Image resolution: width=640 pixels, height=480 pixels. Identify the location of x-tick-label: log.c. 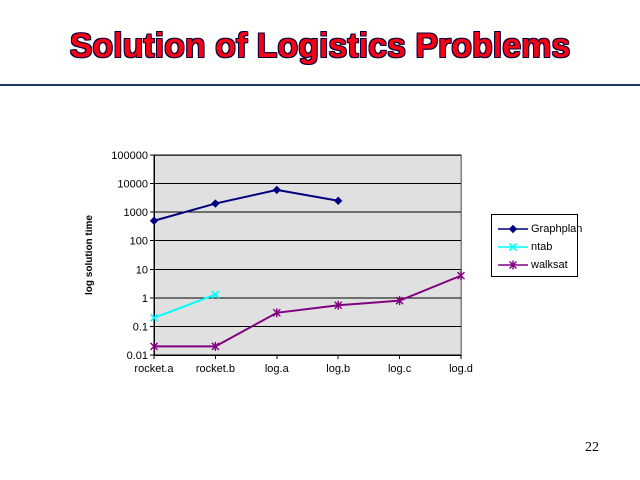
(400, 369).